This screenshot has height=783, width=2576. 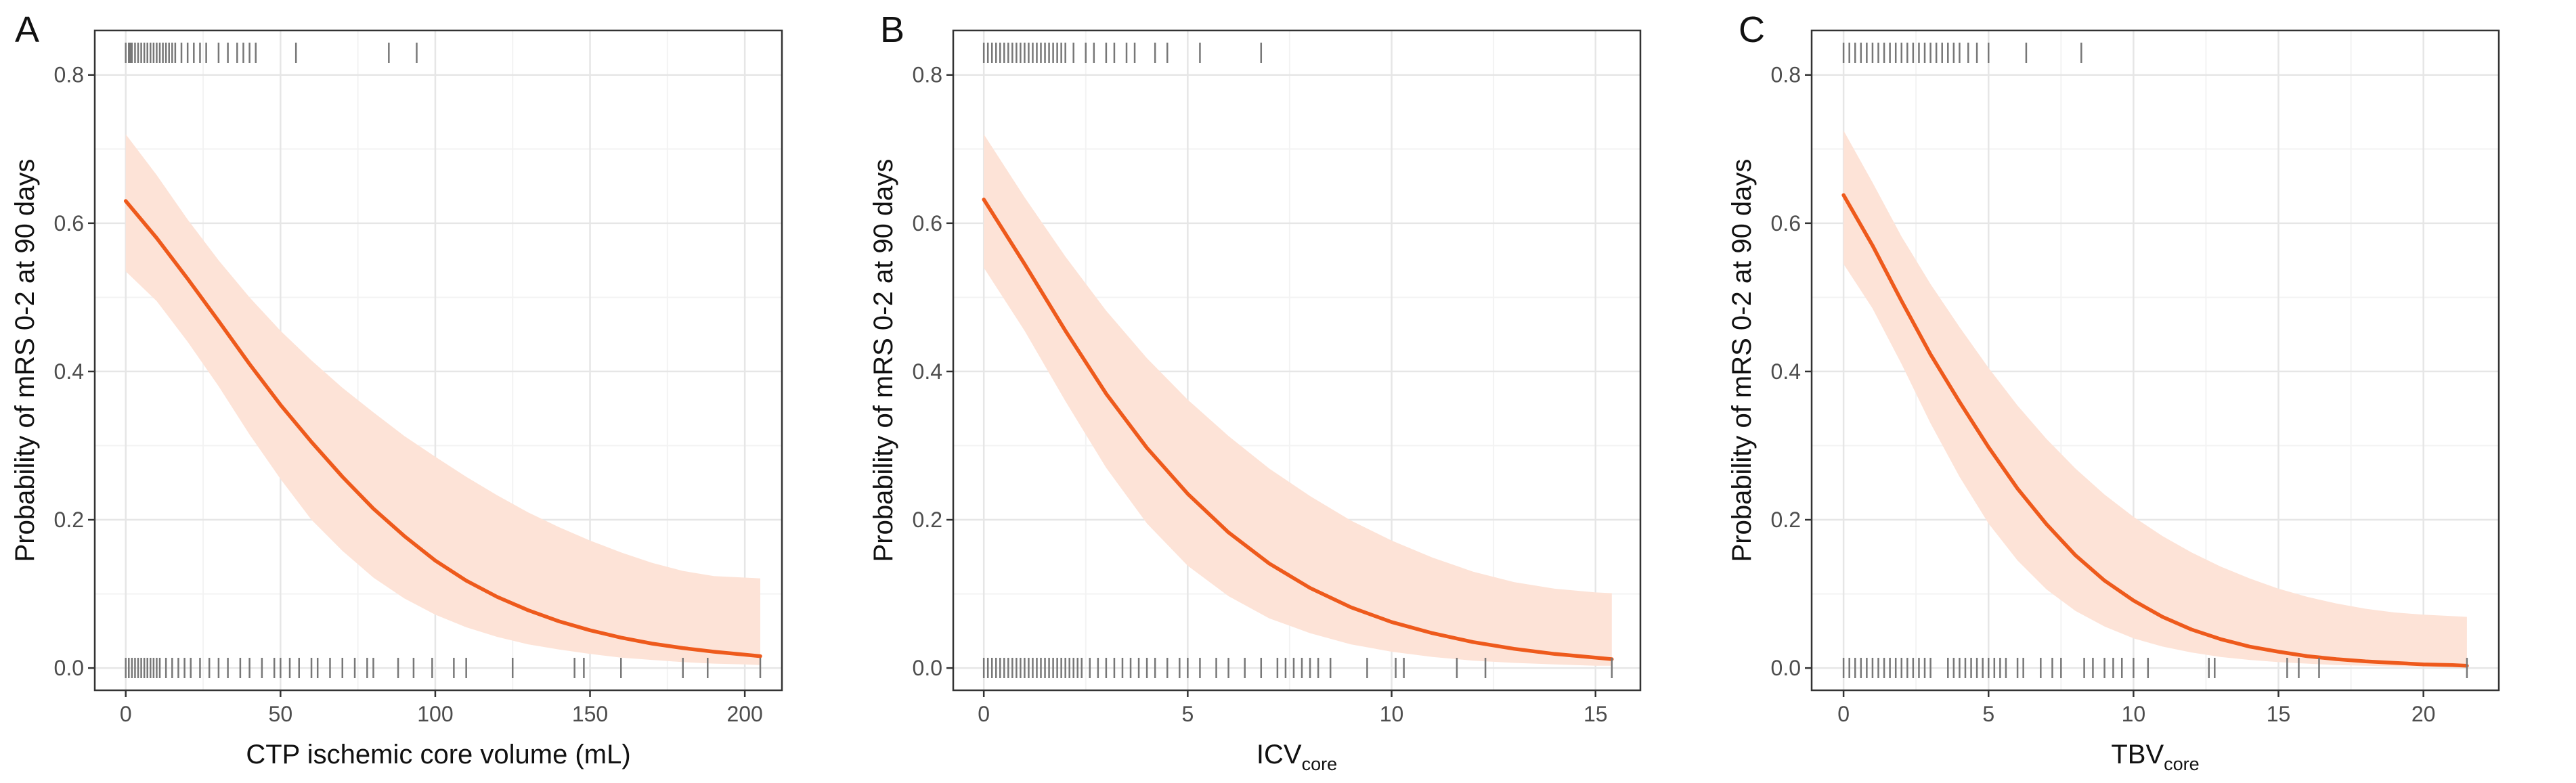 What do you see at coordinates (590, 714) in the screenshot?
I see `x-tick-label: 150` at bounding box center [590, 714].